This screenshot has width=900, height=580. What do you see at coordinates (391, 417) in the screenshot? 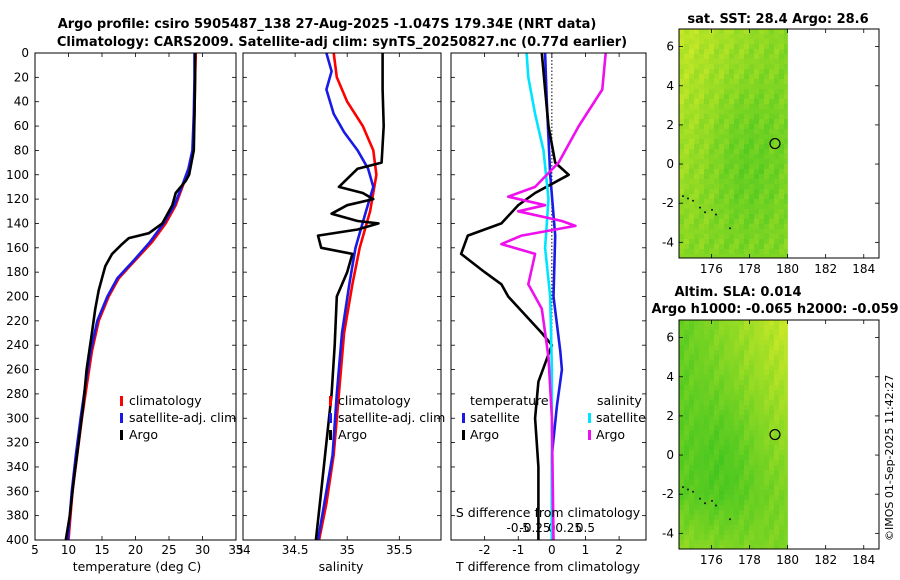
I see `legend-label-satellite: satellite-adj. clim` at bounding box center [391, 417].